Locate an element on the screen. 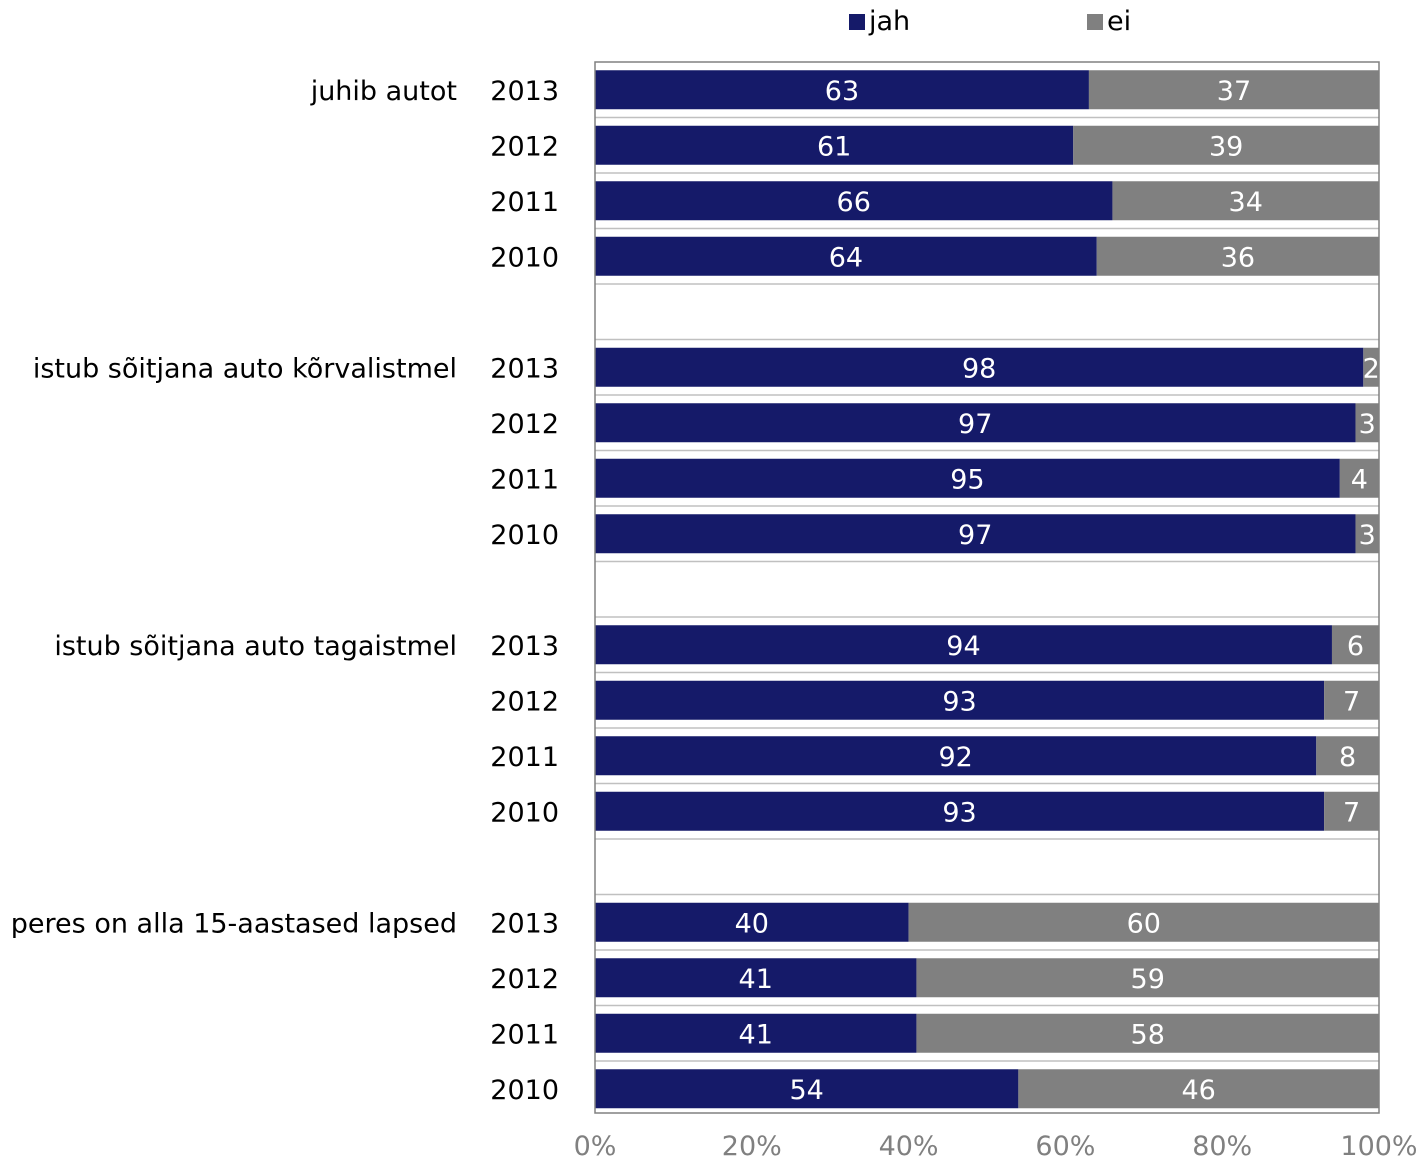 The height and width of the screenshot is (1163, 1420). group-label: juhib autot is located at coordinates (383, 91).